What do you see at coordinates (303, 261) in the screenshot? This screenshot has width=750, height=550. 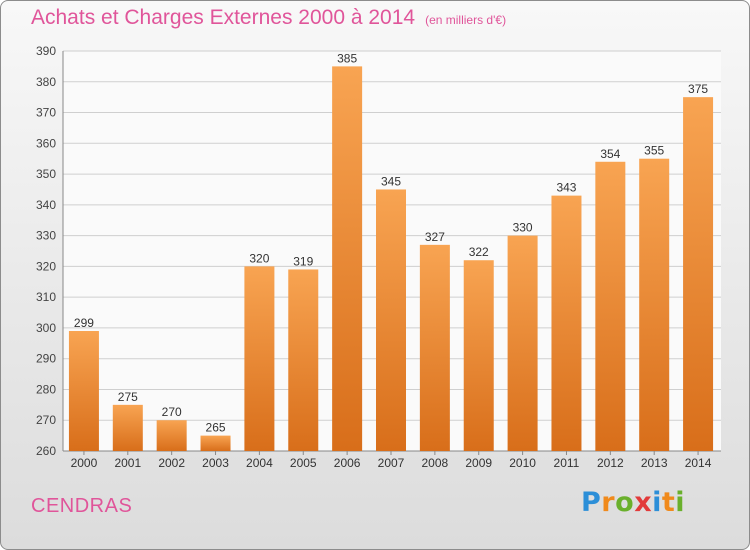 I see `data-label: 319` at bounding box center [303, 261].